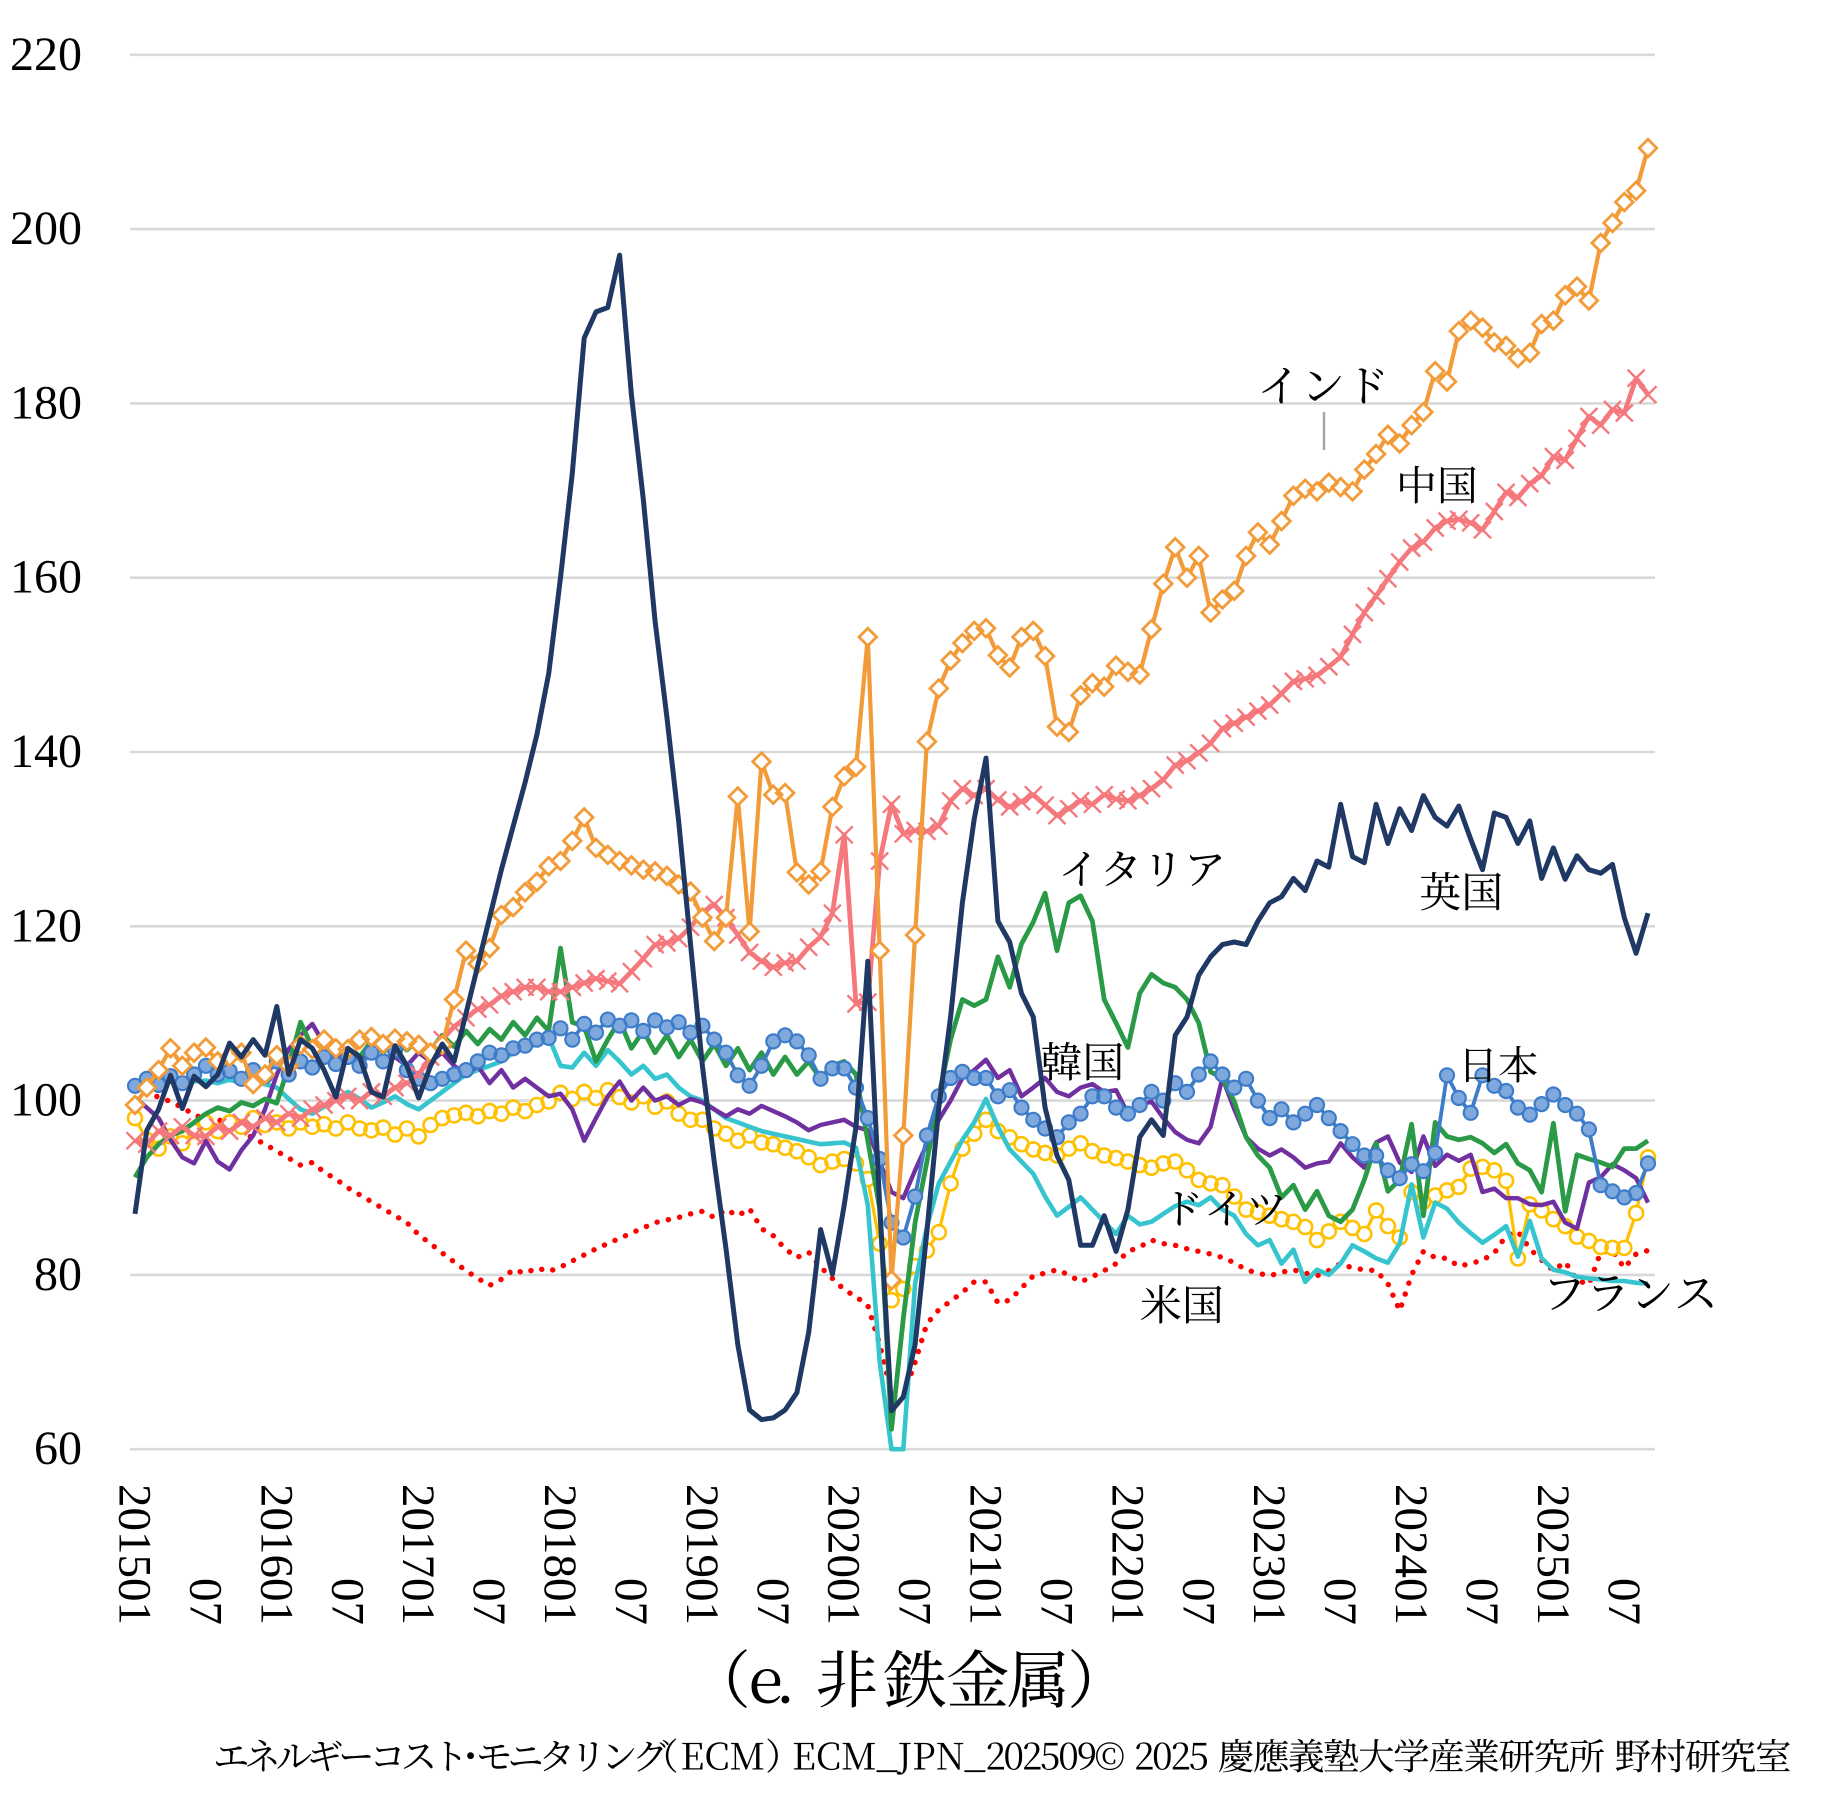 This screenshot has height=1796, width=1831. What do you see at coordinates (844, 1554) in the screenshot?
I see `svg-text: 202001` at bounding box center [844, 1554].